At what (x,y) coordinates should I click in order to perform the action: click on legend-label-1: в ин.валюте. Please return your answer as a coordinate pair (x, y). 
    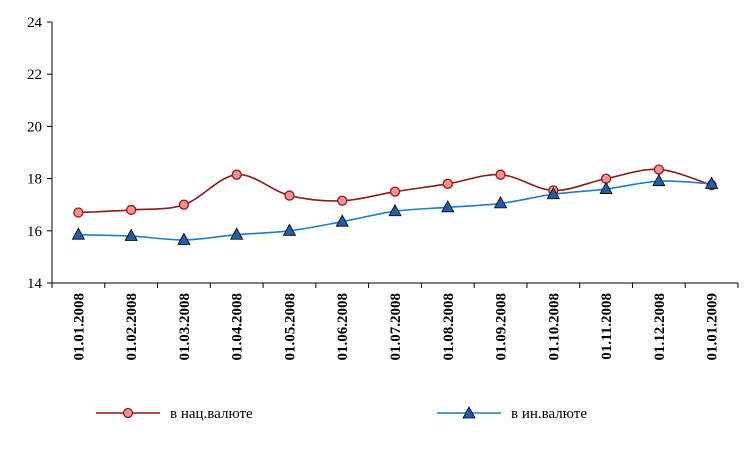
    Looking at the image, I should click on (549, 414).